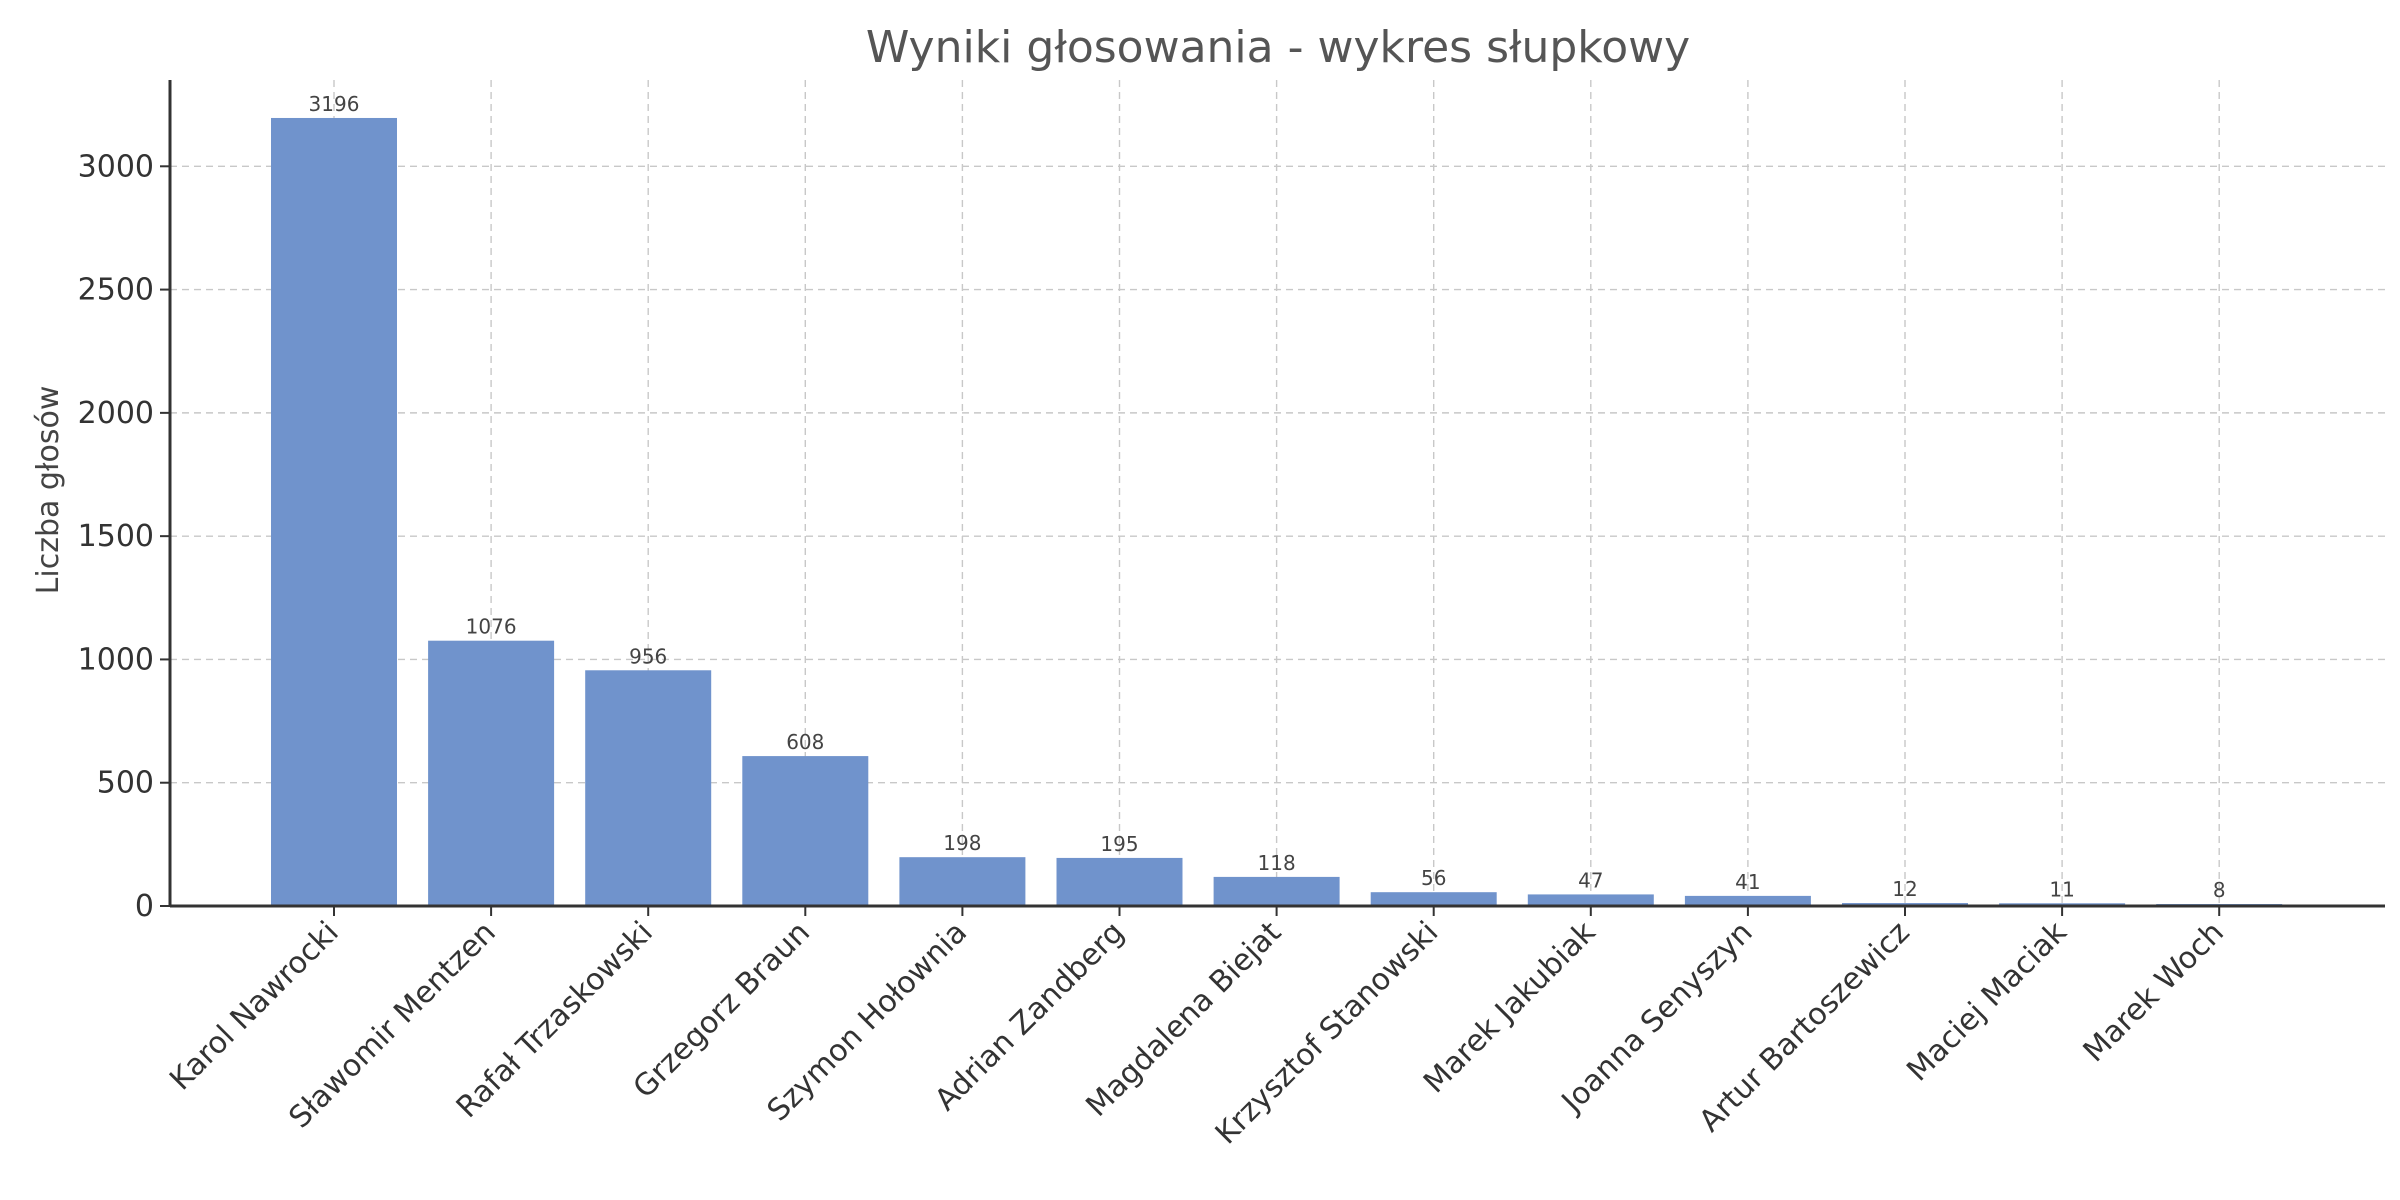 This screenshot has height=1200, width=2400. I want to click on y-tick-labels: 0 500 1000 1500 2000 2500 3000, so click(116, 536).